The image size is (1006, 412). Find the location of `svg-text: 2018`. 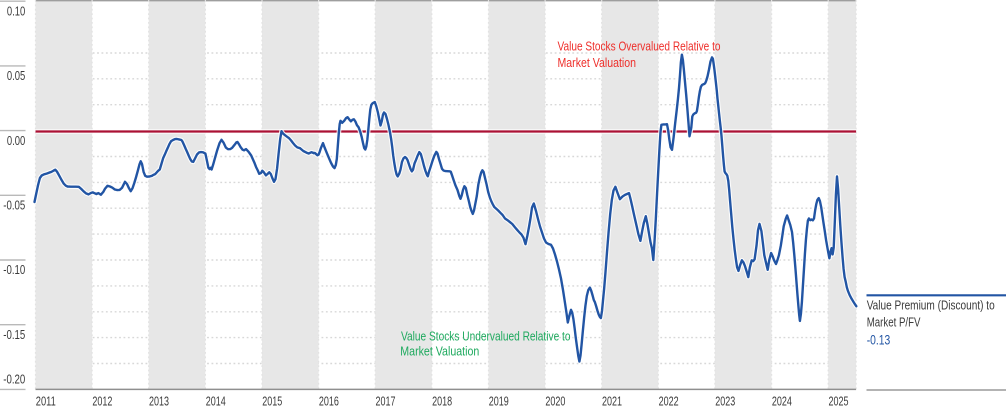

svg-text: 2018 is located at coordinates (442, 401).